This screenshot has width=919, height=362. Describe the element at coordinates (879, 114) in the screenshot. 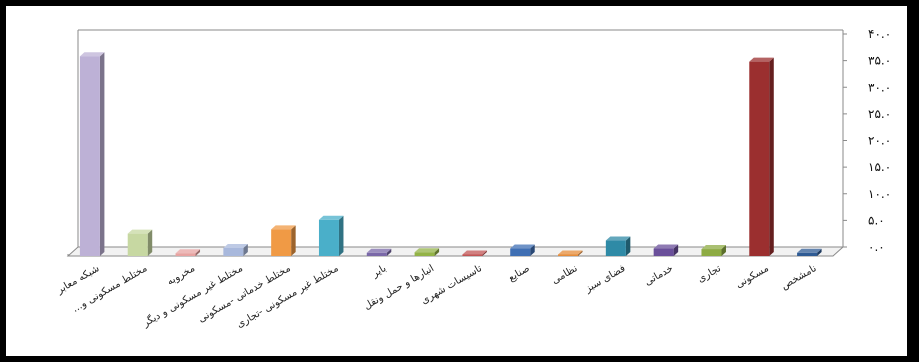

I see `y-tick-label: ۲۵.۰` at that location.